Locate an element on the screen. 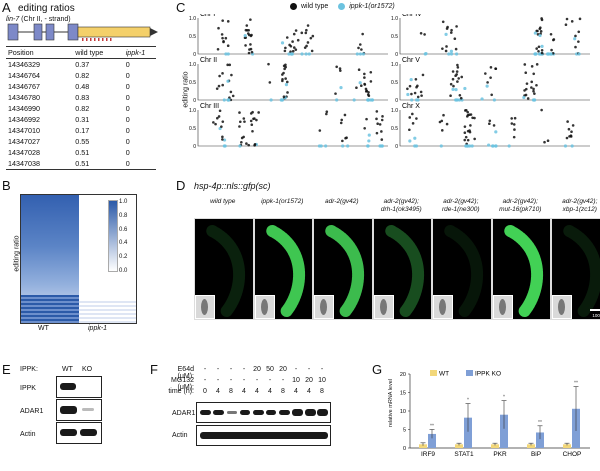  table-cell: 14347027 is located at coordinates (24, 141).